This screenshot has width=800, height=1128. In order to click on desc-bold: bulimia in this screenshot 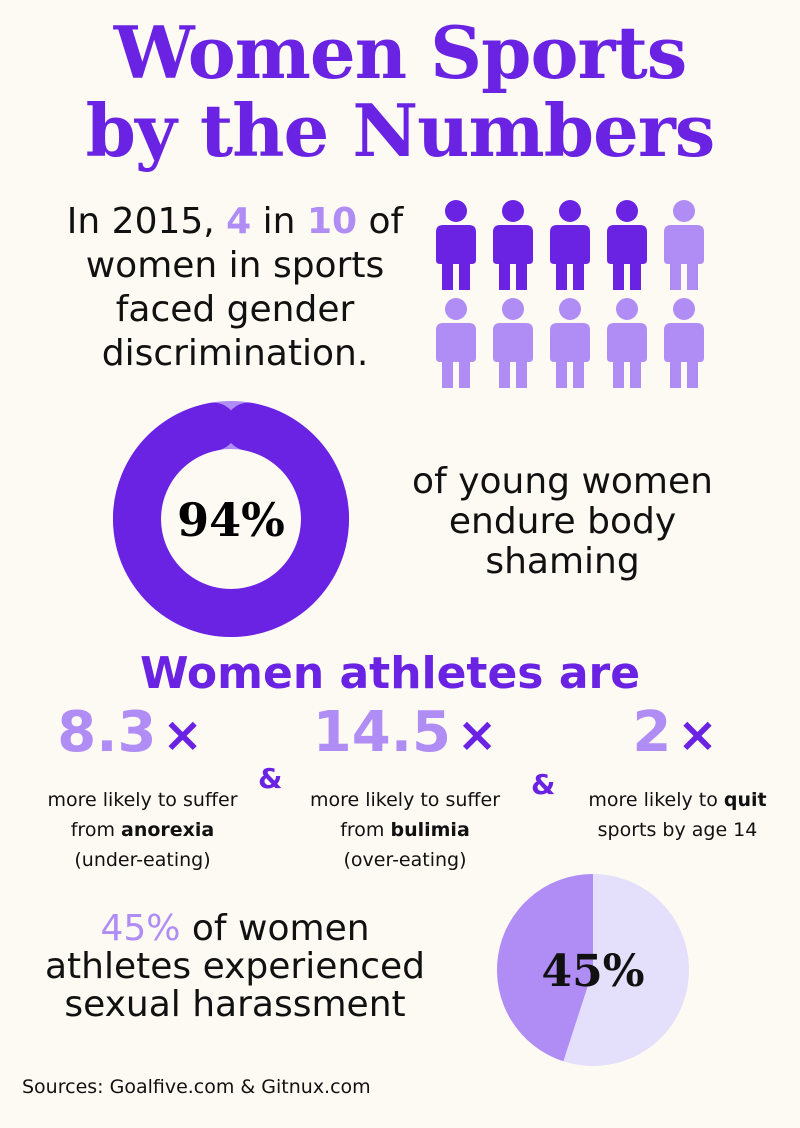, I will do `click(430, 830)`.